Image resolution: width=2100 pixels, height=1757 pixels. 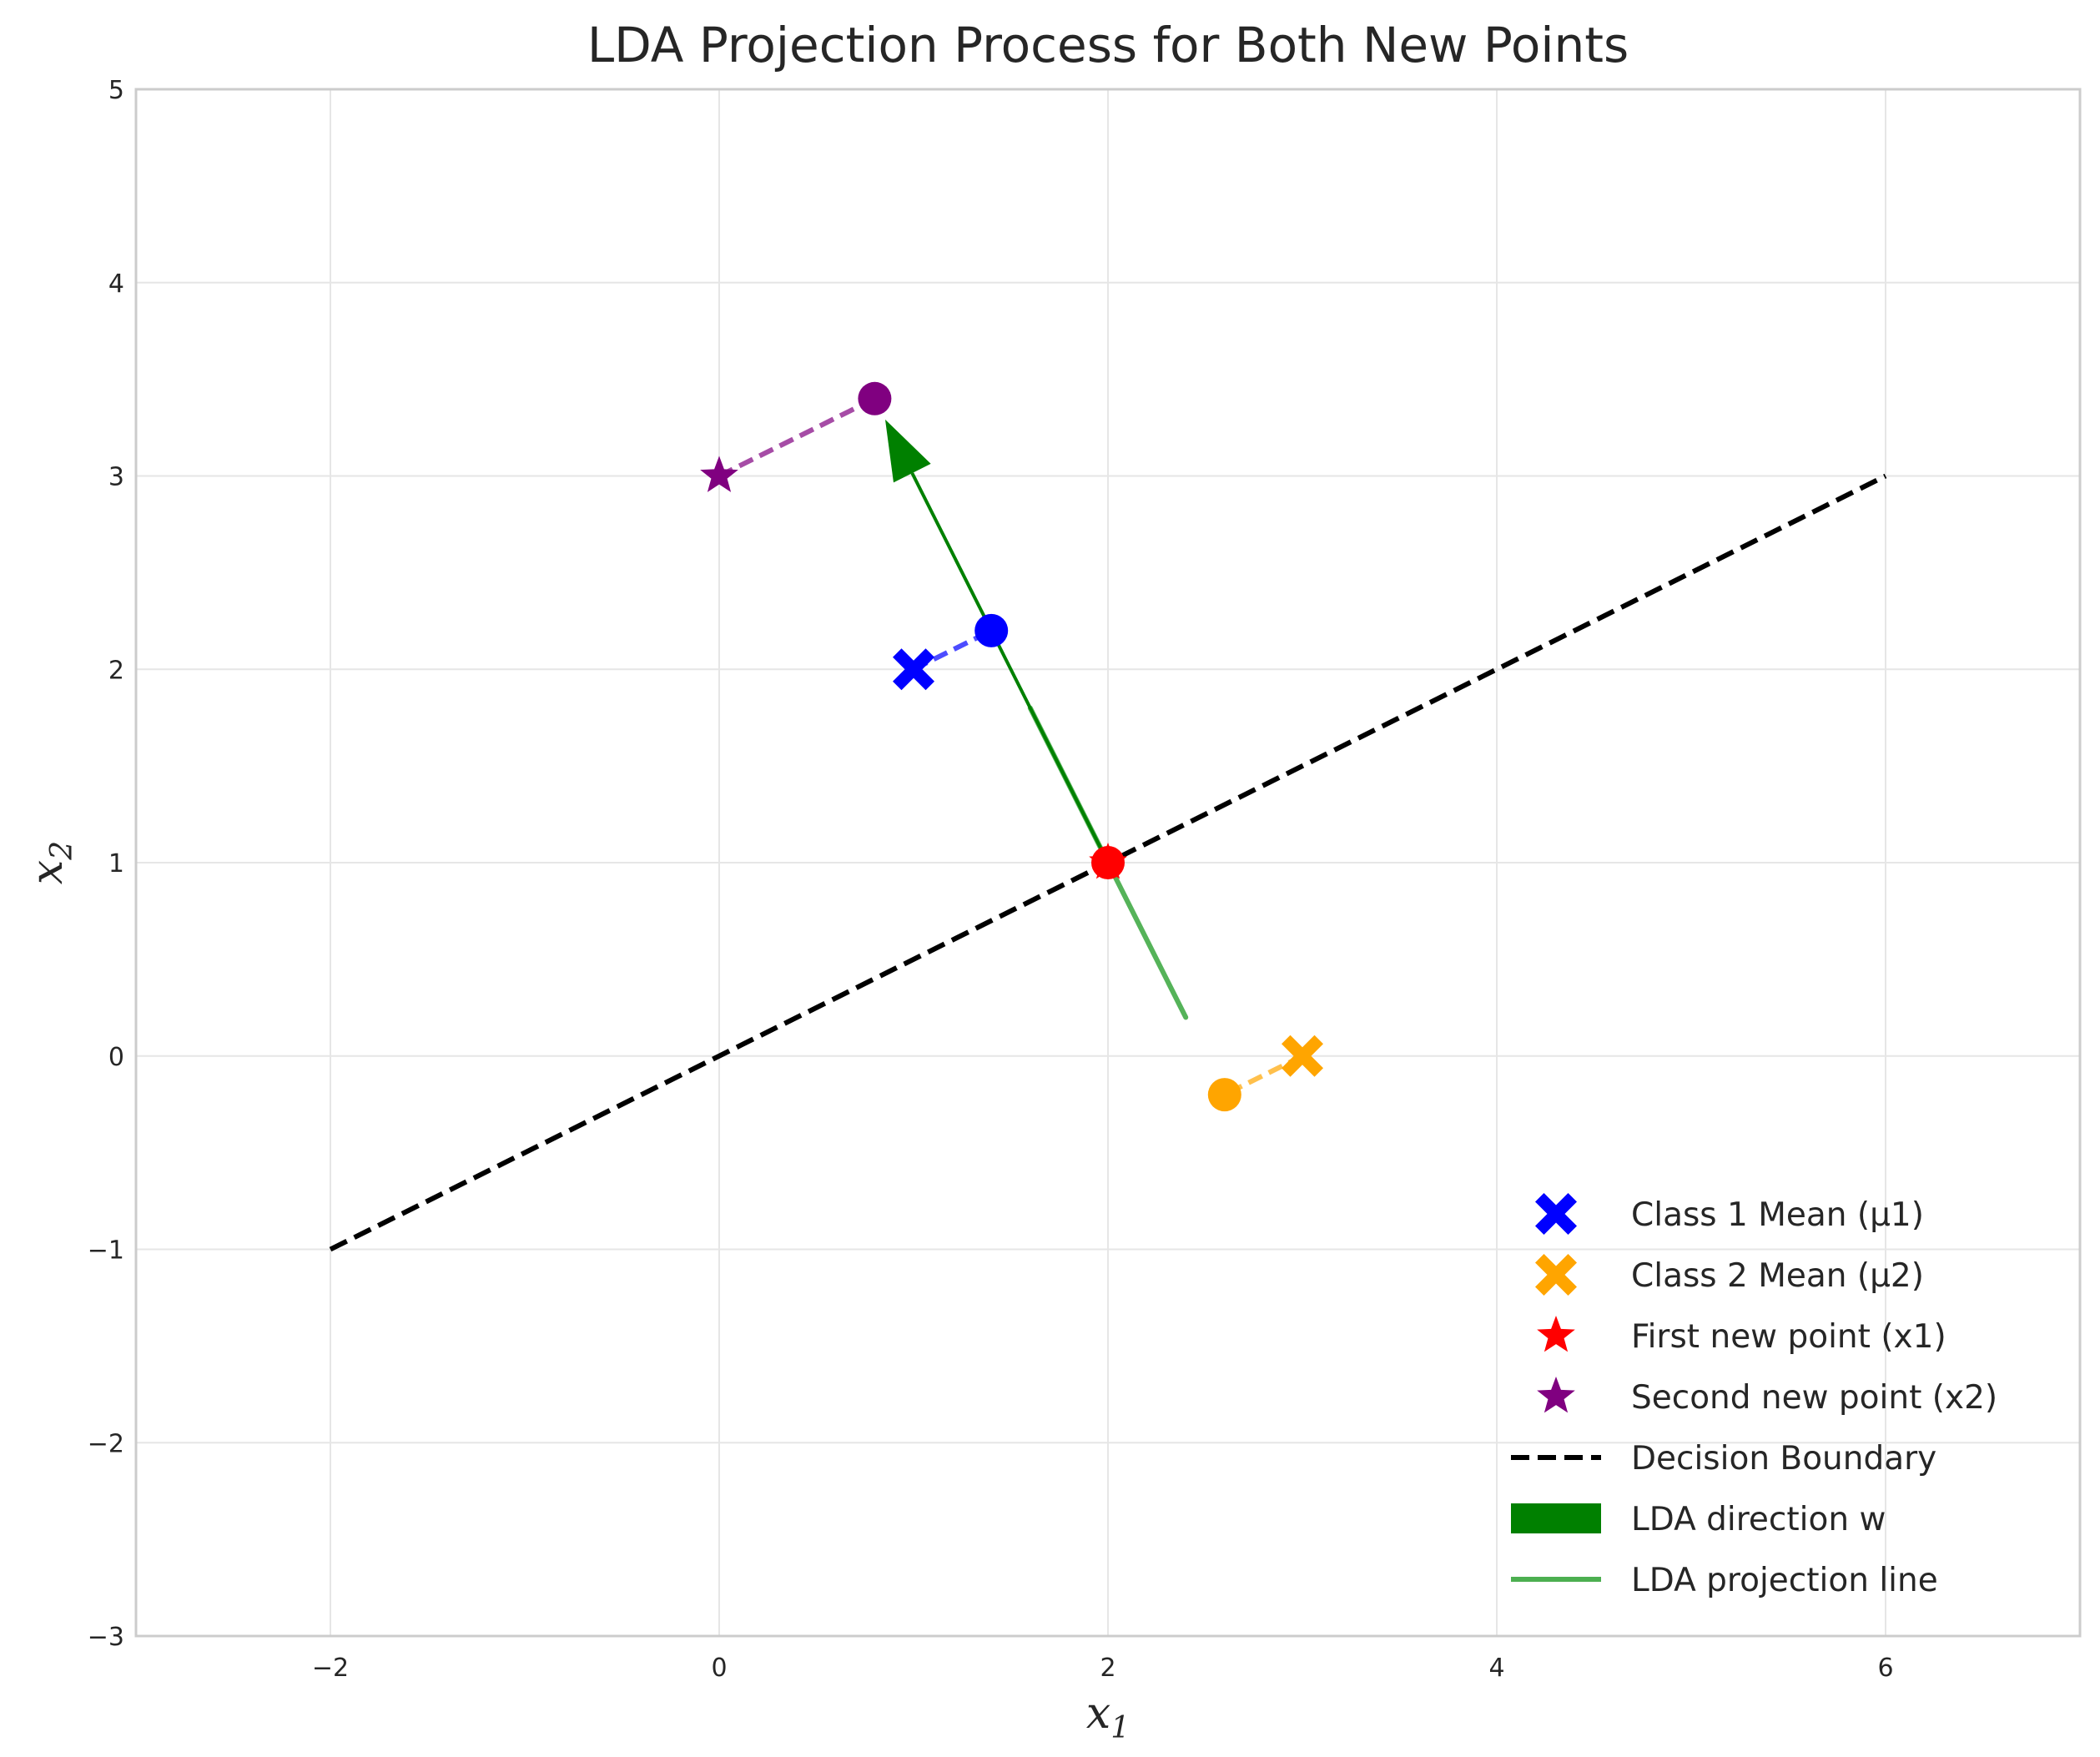 I want to click on y-tick-label: 5, so click(x=116, y=90).